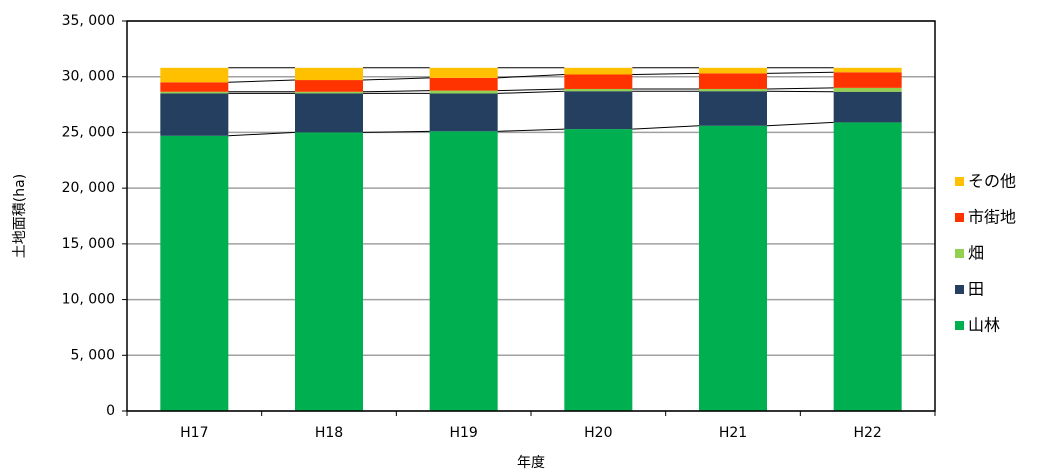  Describe the element at coordinates (531, 463) in the screenshot. I see `x-axis-title: 年度` at that location.